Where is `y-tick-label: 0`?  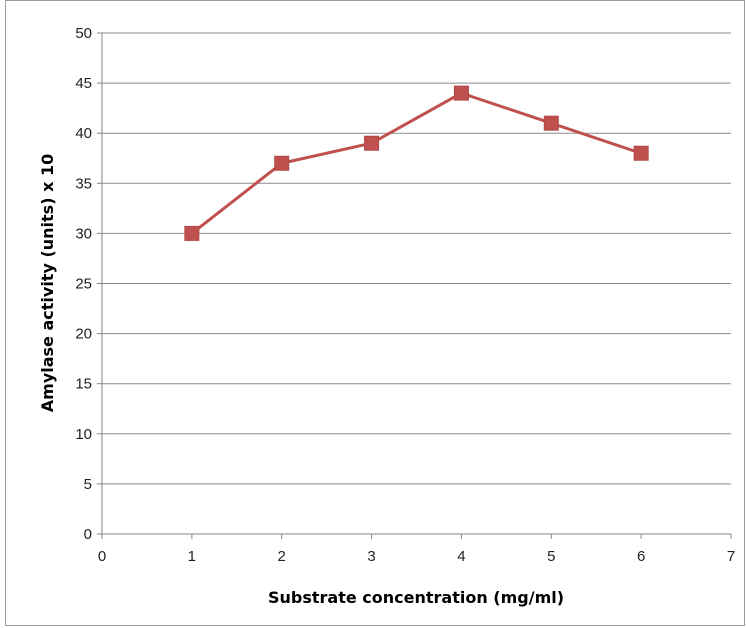
y-tick-label: 0 is located at coordinates (88, 534).